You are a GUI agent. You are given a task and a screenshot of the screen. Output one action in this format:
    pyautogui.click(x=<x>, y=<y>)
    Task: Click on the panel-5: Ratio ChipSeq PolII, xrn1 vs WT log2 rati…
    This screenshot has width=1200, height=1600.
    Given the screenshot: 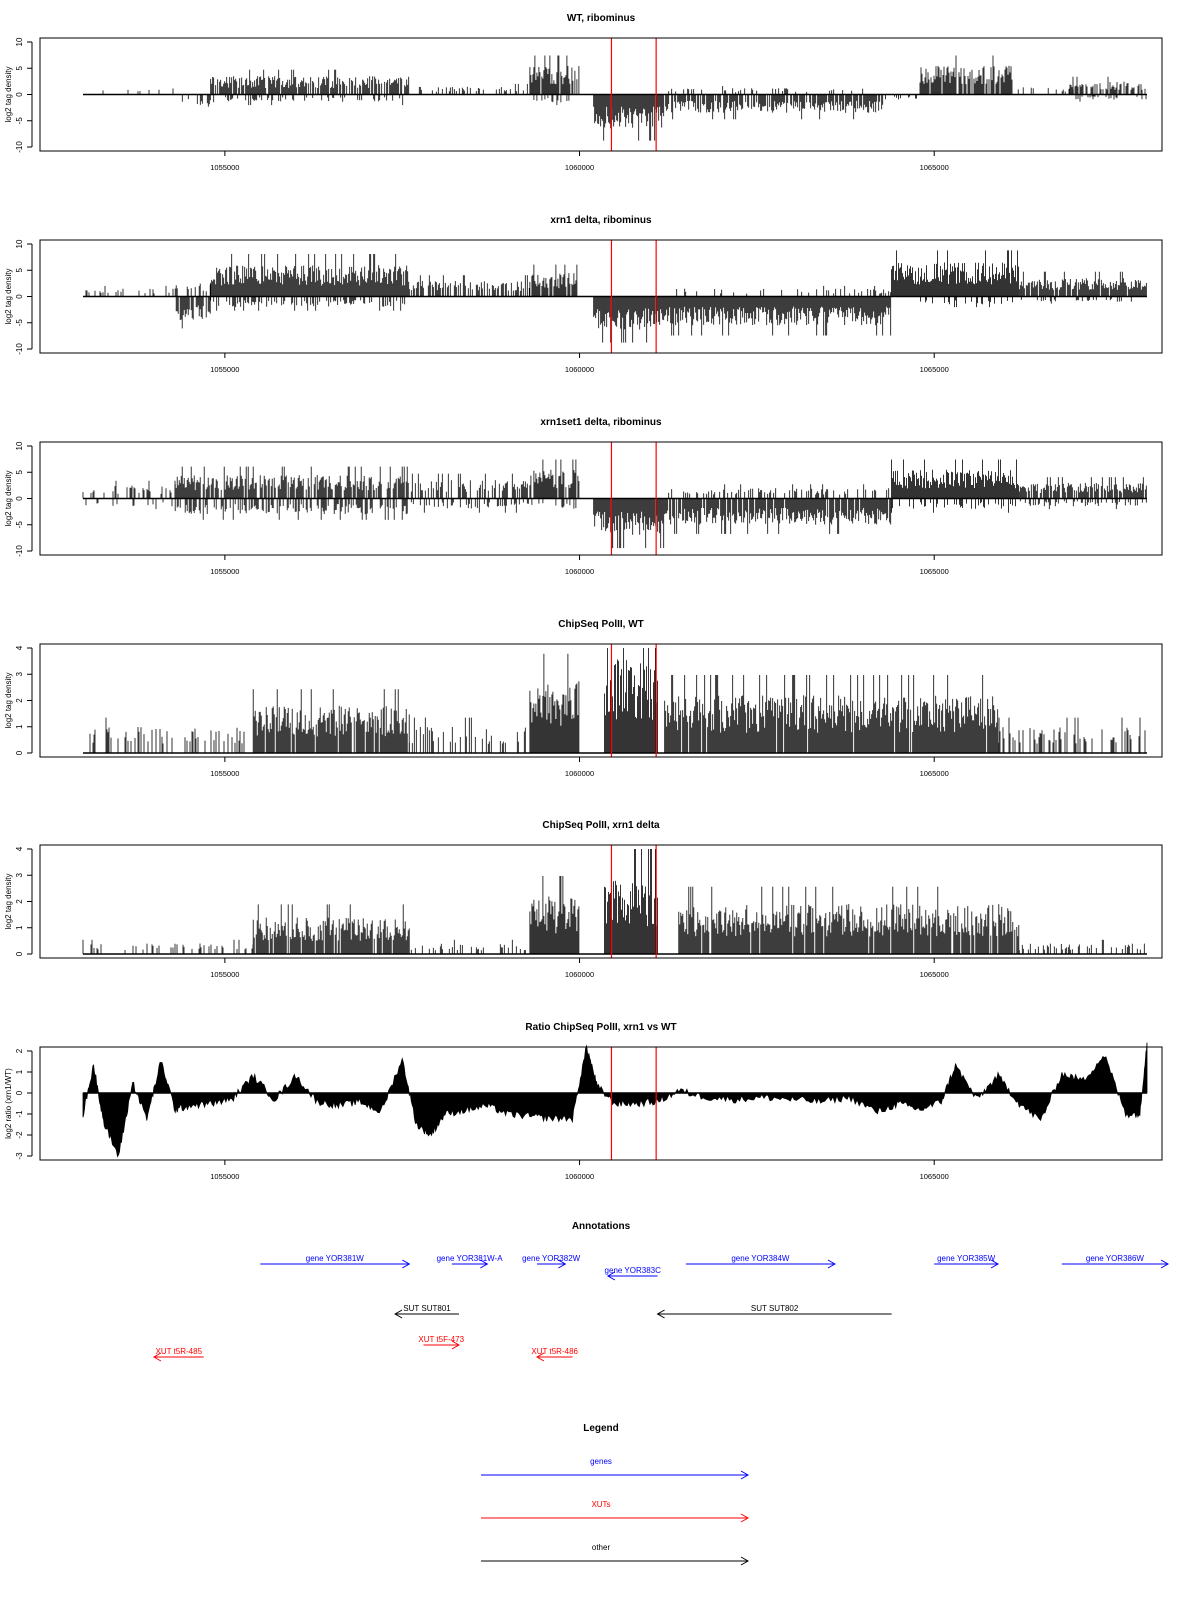 What is the action you would take?
    pyautogui.click(x=583, y=1101)
    